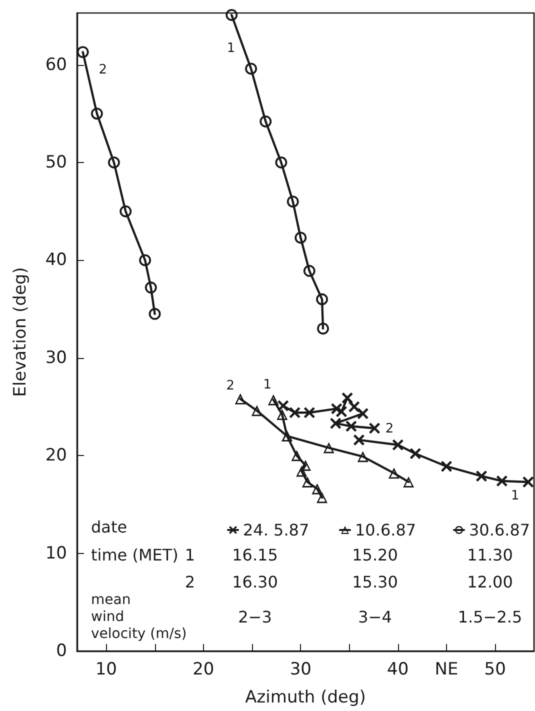 The width and height of the screenshot is (535, 711). I want to click on annotation: date, so click(109, 527).